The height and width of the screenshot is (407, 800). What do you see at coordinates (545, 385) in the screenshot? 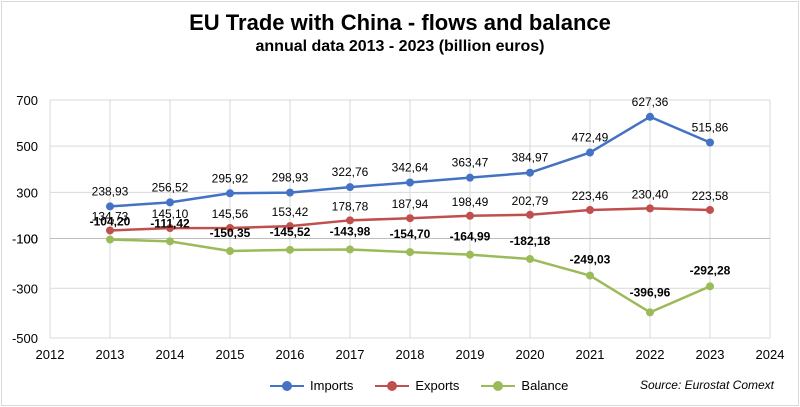
I see `legend-label-balance: Balance` at bounding box center [545, 385].